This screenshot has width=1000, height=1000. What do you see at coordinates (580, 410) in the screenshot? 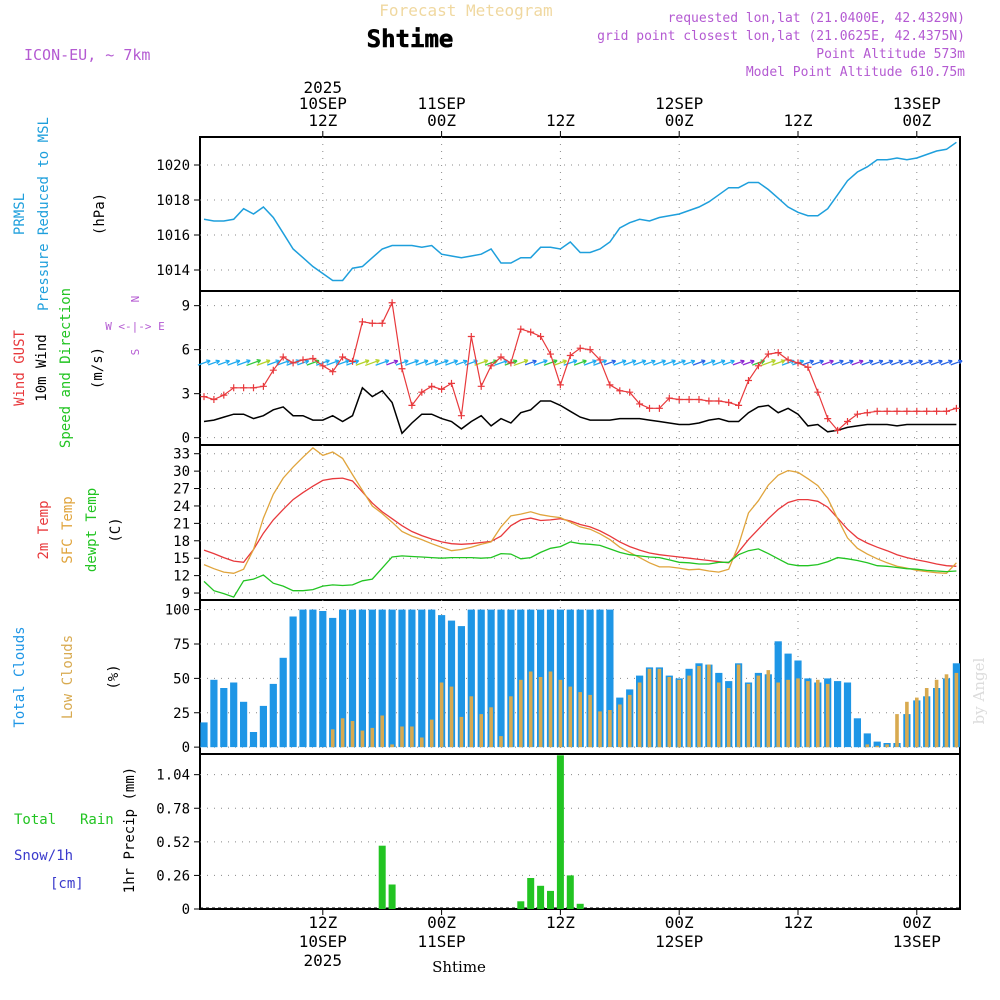
I see `wind-speed-line` at bounding box center [580, 410].